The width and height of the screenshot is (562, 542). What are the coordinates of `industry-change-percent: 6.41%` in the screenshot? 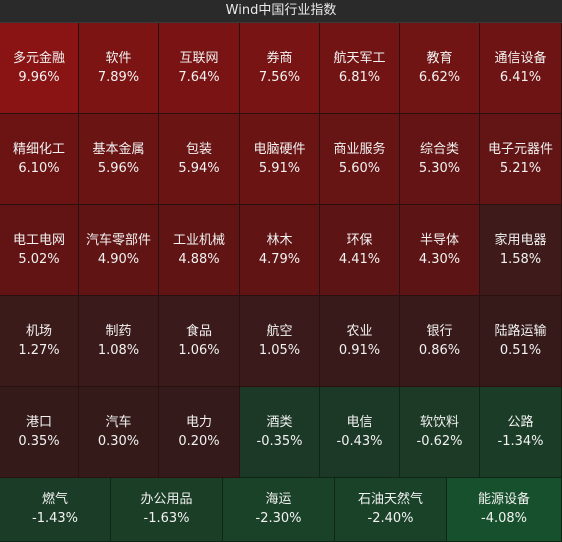 It's located at (520, 77).